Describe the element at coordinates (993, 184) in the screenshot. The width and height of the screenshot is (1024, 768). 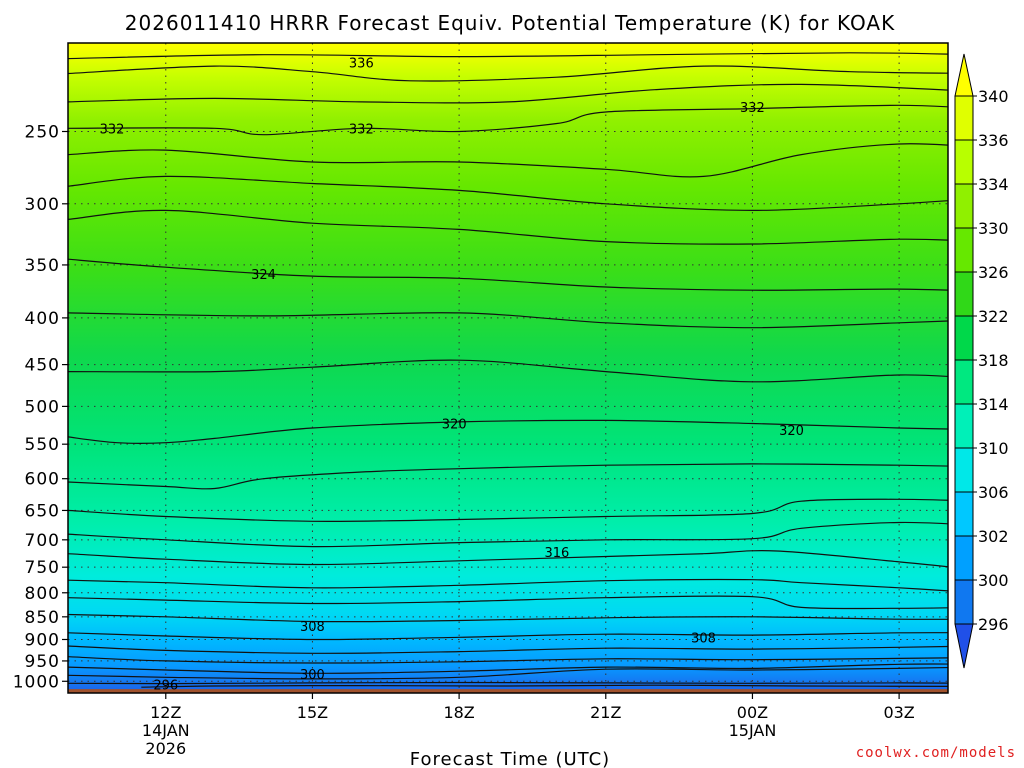
I see `colorbar-label: 334` at that location.